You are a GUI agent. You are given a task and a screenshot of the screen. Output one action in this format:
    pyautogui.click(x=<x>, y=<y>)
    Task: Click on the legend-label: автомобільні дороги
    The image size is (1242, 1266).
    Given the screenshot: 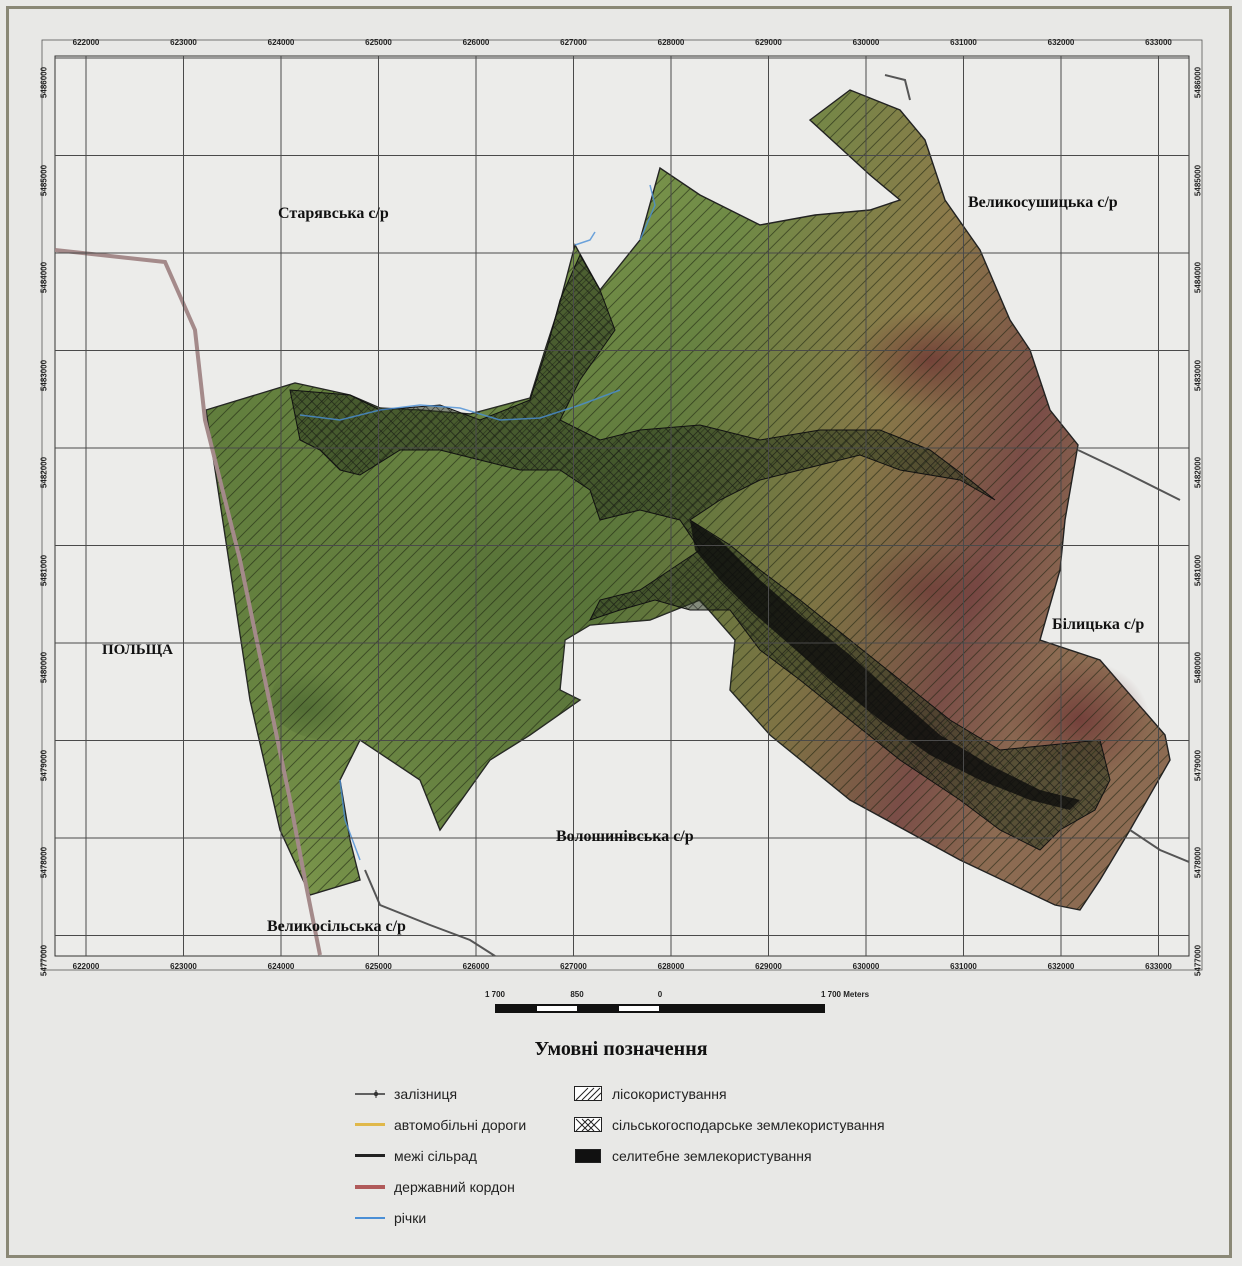 What is the action you would take?
    pyautogui.click(x=460, y=1124)
    